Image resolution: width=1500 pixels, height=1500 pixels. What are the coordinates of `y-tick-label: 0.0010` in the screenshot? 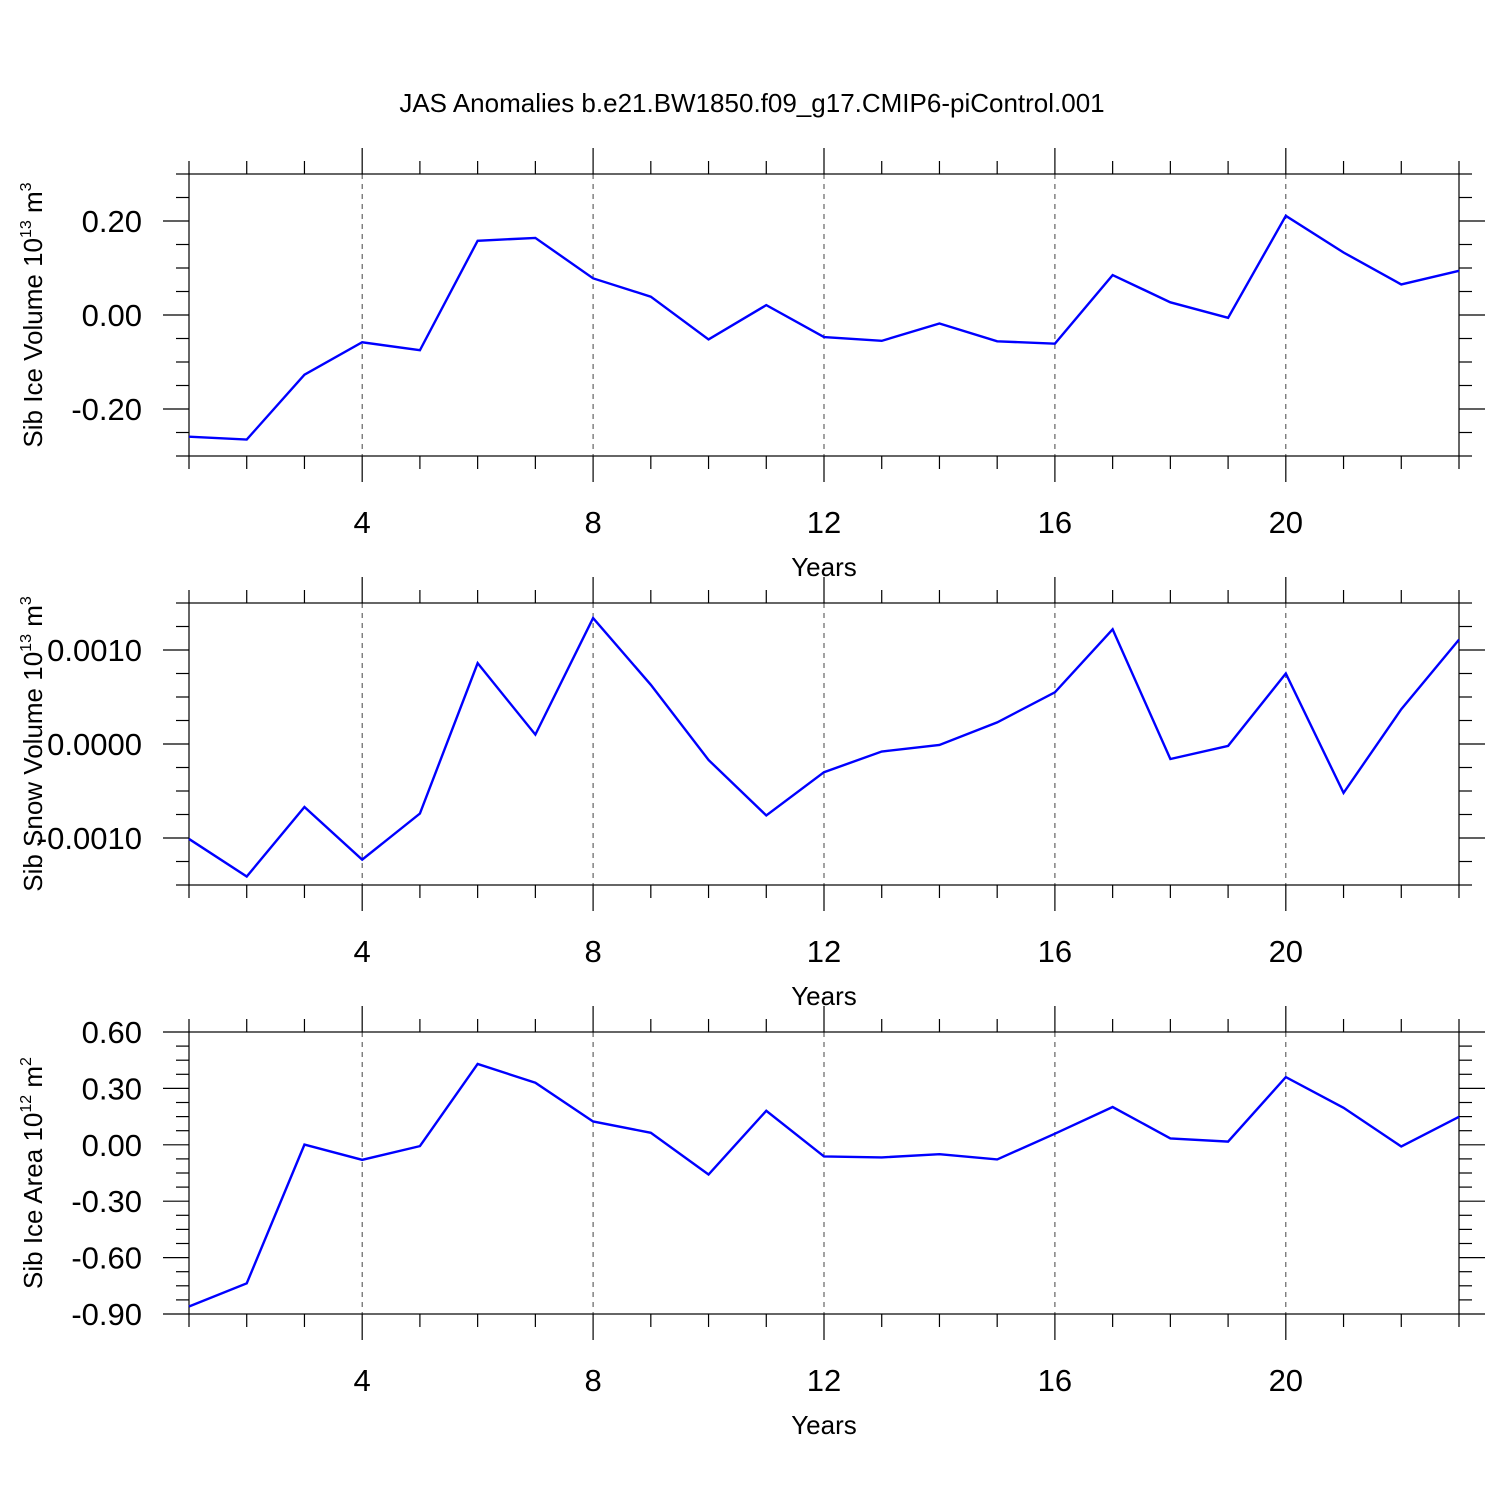 It's located at (94, 650).